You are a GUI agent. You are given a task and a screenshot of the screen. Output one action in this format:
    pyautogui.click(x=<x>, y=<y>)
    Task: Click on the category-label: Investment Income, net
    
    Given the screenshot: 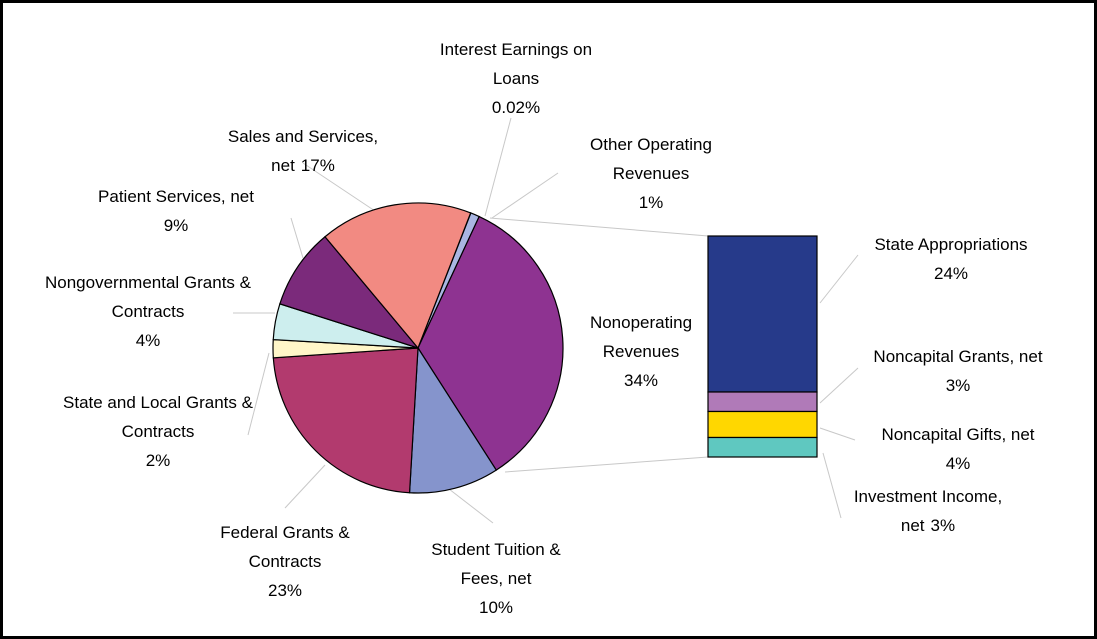 What is the action you would take?
    pyautogui.click(x=928, y=511)
    